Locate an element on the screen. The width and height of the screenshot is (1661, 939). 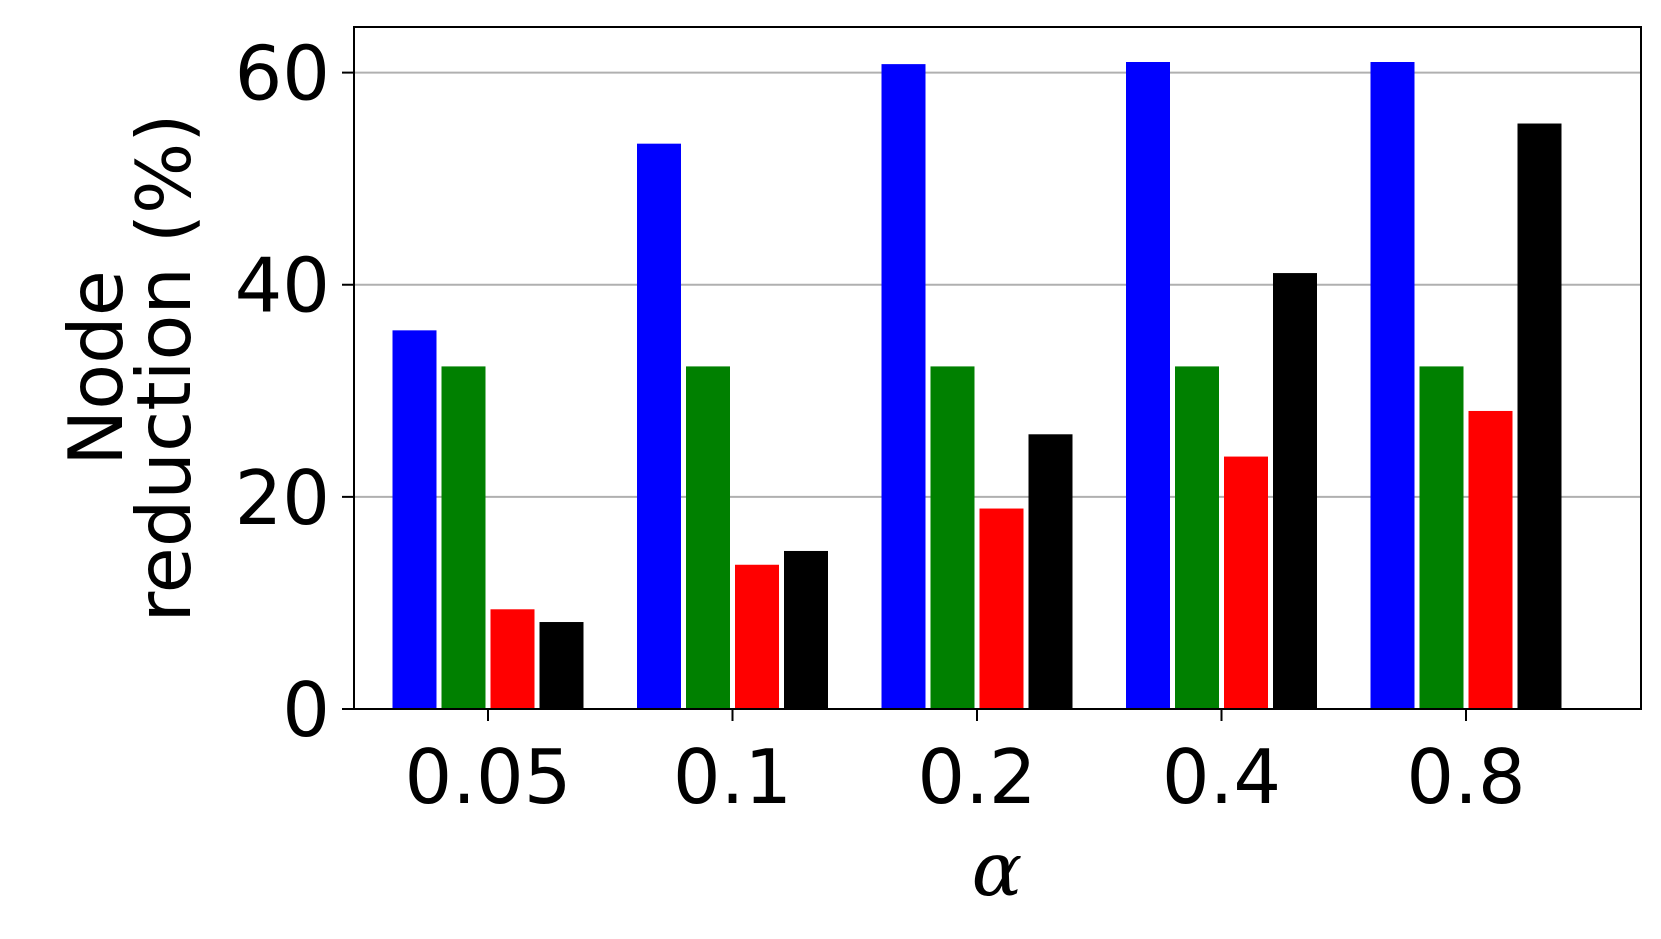
x-tick-label: 0.4 is located at coordinates (1221, 777).